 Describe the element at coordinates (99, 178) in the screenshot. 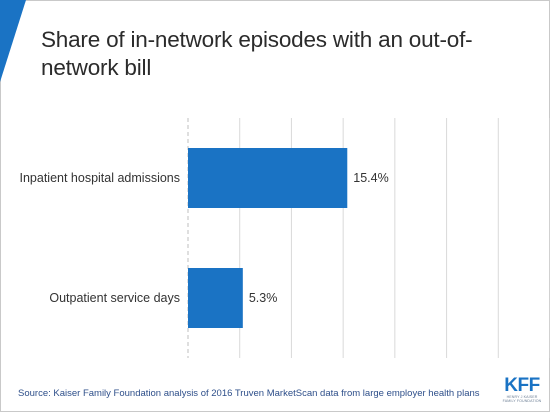

I see `category-label: Inpatient hospital admissions` at that location.